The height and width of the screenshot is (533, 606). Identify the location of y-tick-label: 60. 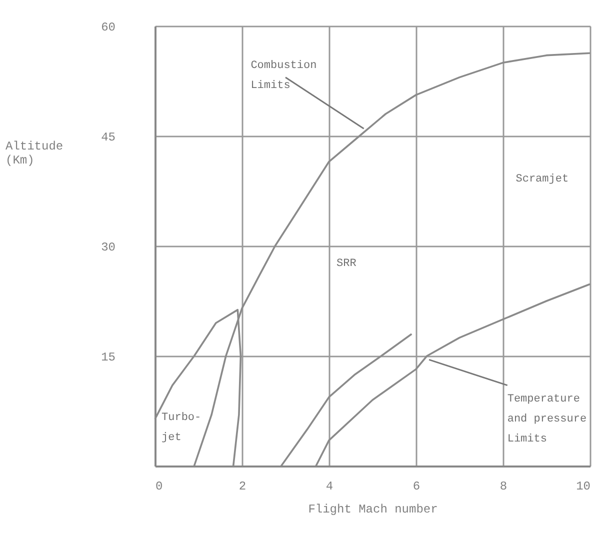
(108, 27).